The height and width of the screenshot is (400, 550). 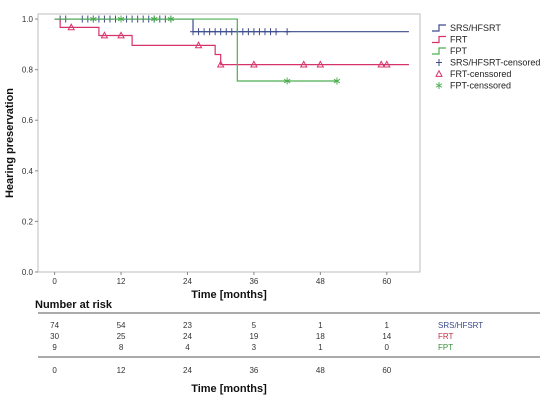 I want to click on legend-label: FRT-censsored, so click(x=480, y=74).